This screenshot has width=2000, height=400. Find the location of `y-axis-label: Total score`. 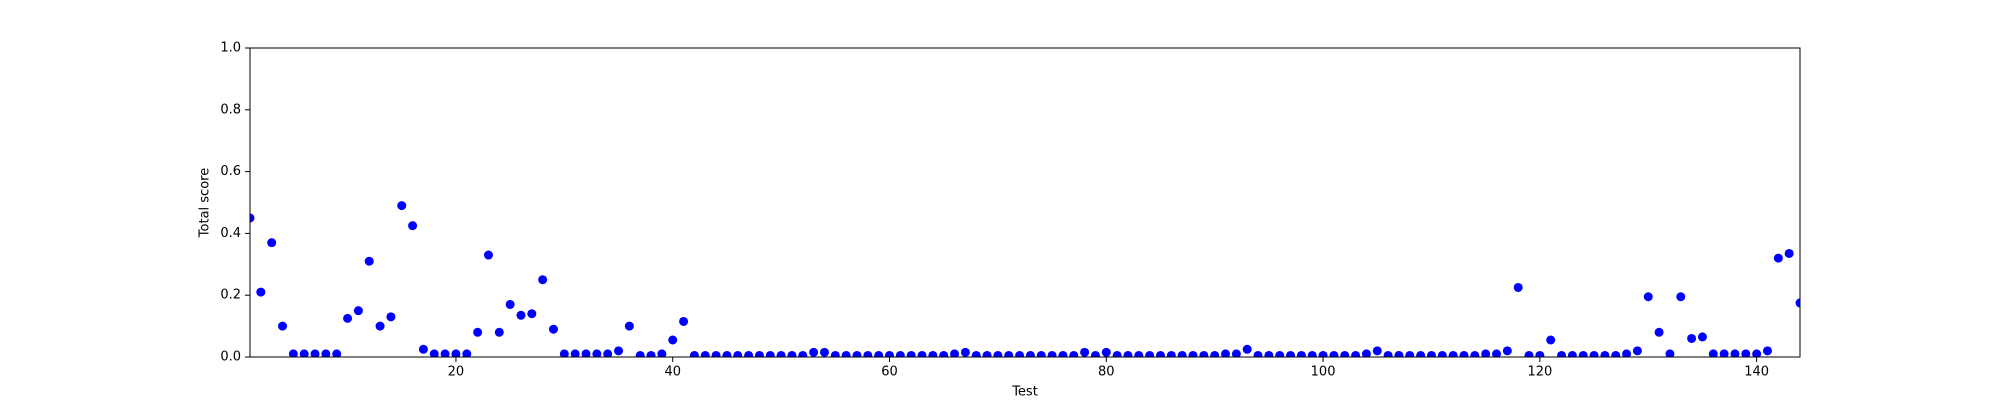

y-axis-label: Total score is located at coordinates (205, 203).